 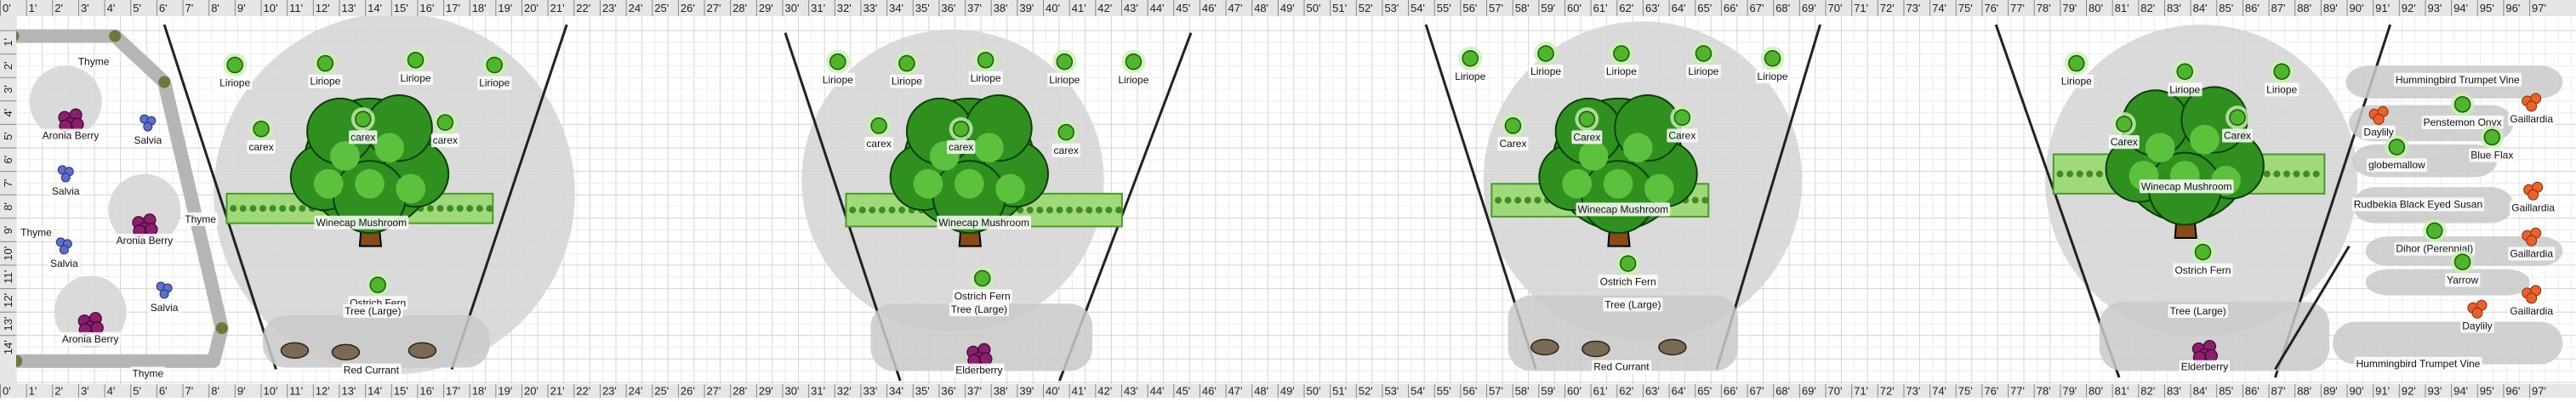 What do you see at coordinates (1704, 8) in the screenshot?
I see `ruler-label: 65'` at bounding box center [1704, 8].